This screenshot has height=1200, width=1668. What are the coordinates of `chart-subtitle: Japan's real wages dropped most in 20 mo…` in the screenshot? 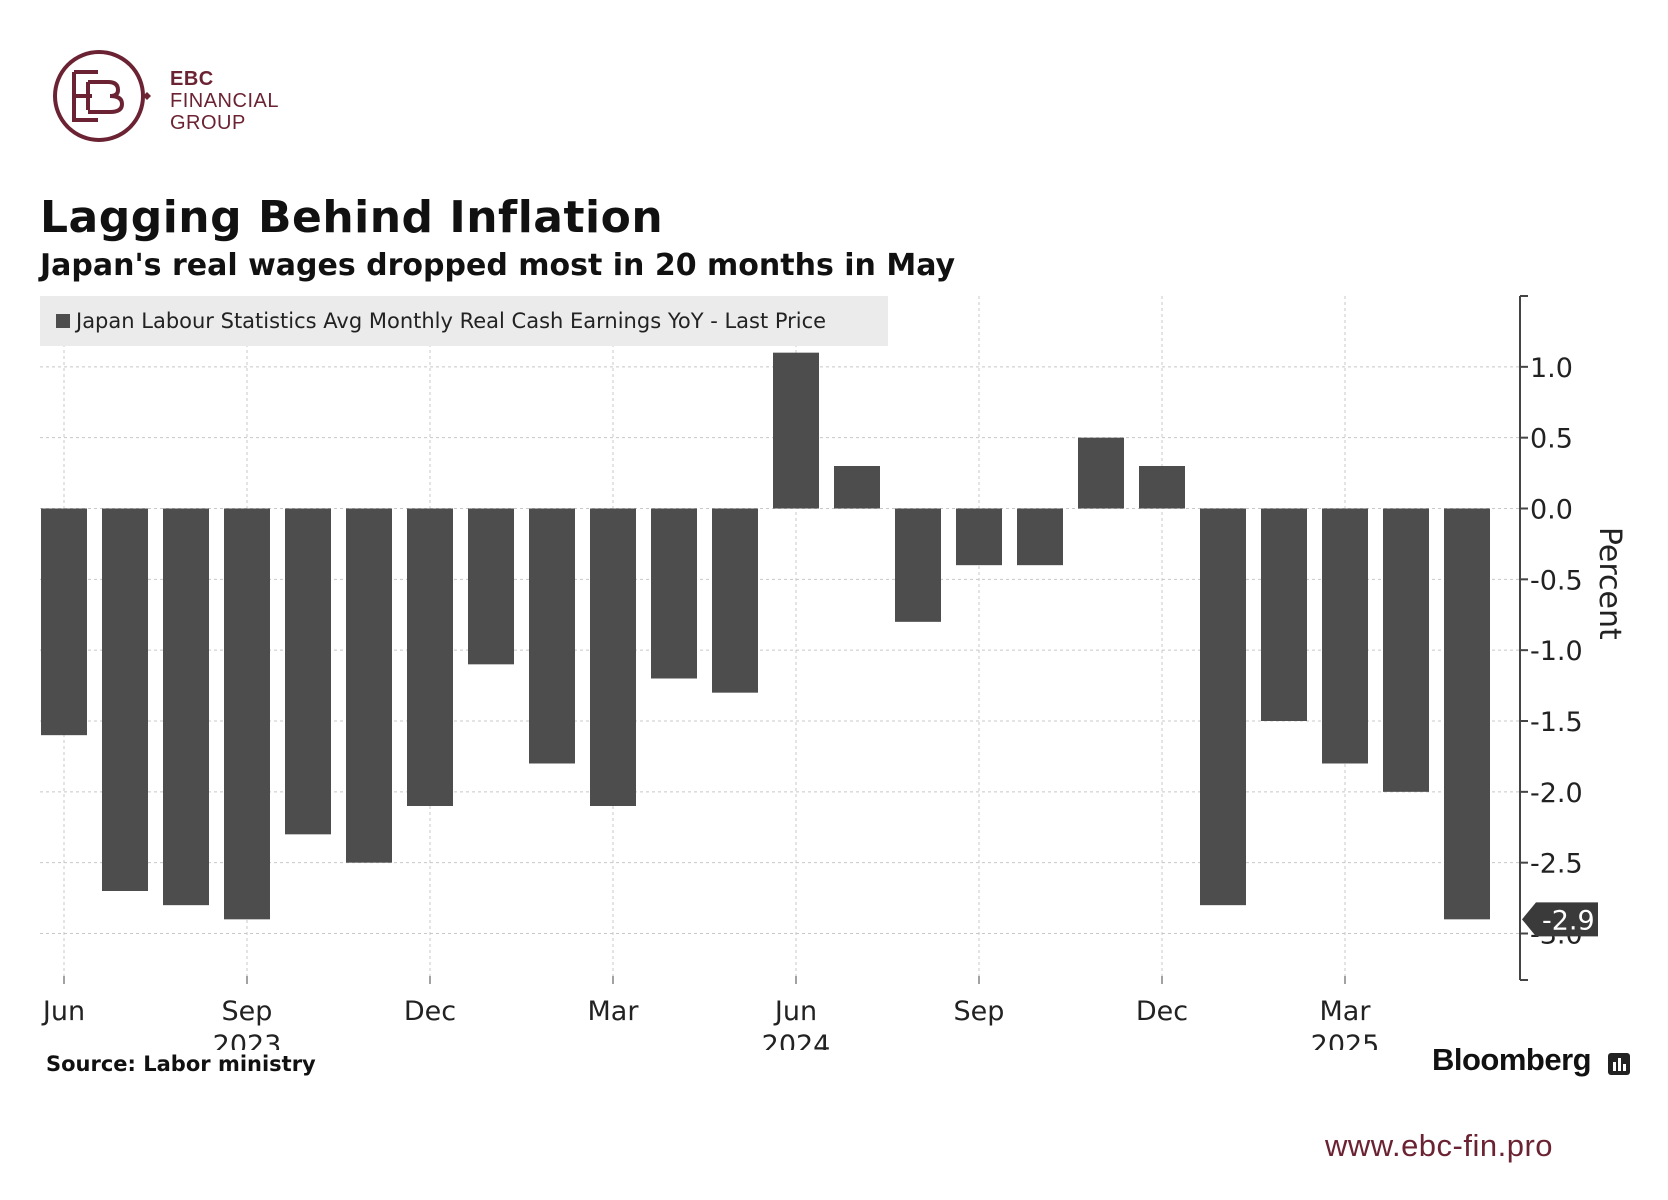 It's located at (498, 265).